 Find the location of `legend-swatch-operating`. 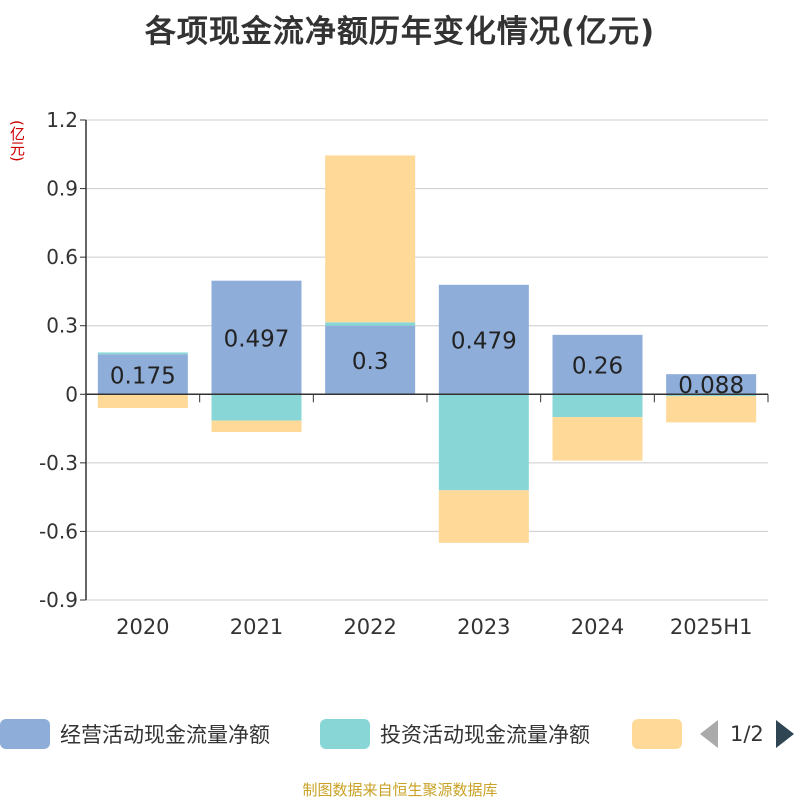

legend-swatch-operating is located at coordinates (25, 734).